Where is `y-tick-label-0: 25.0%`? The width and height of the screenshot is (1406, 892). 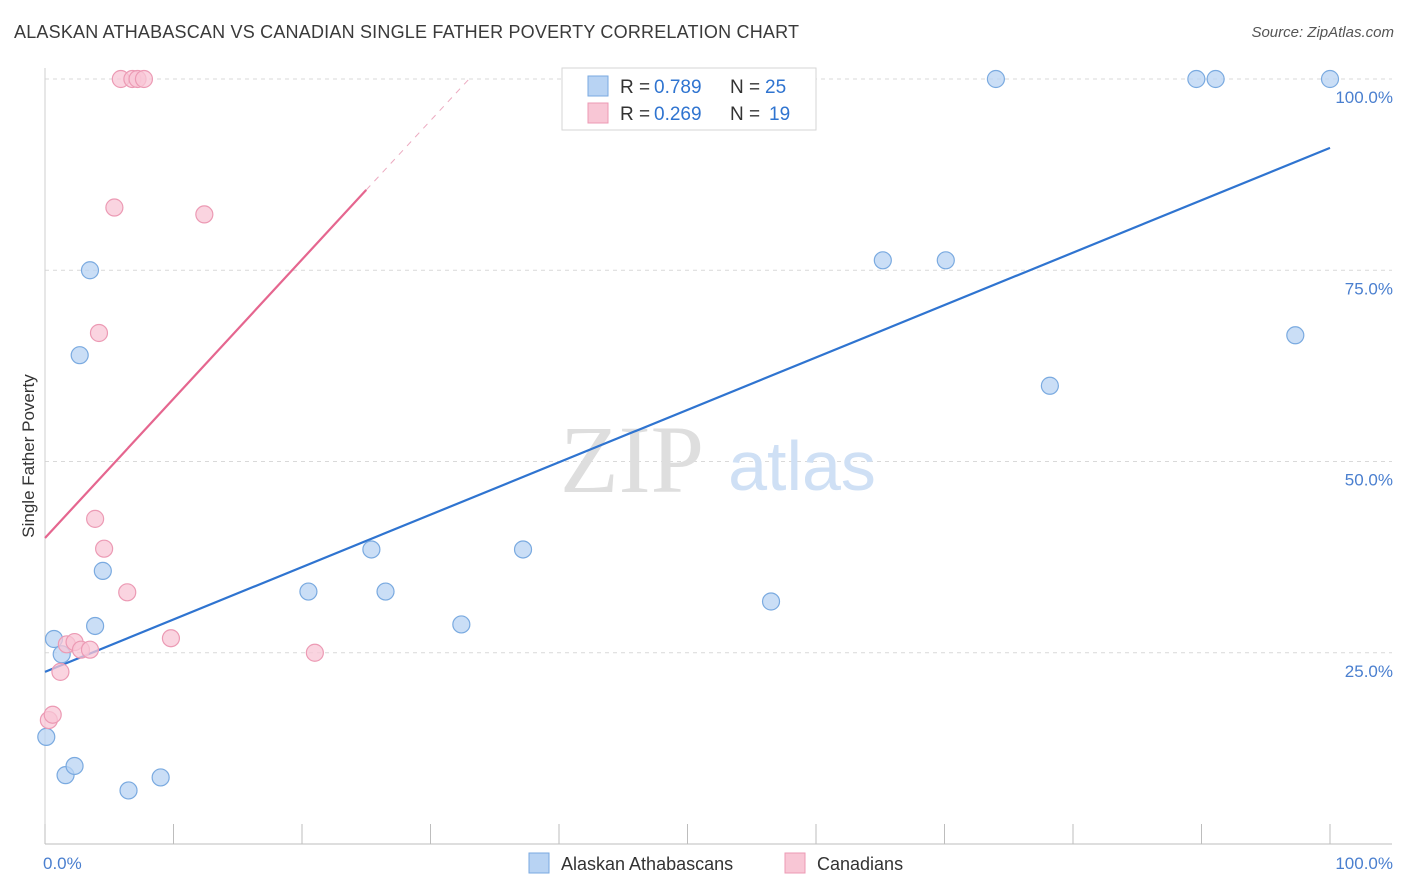 y-tick-label-0: 25.0% is located at coordinates (1369, 671).